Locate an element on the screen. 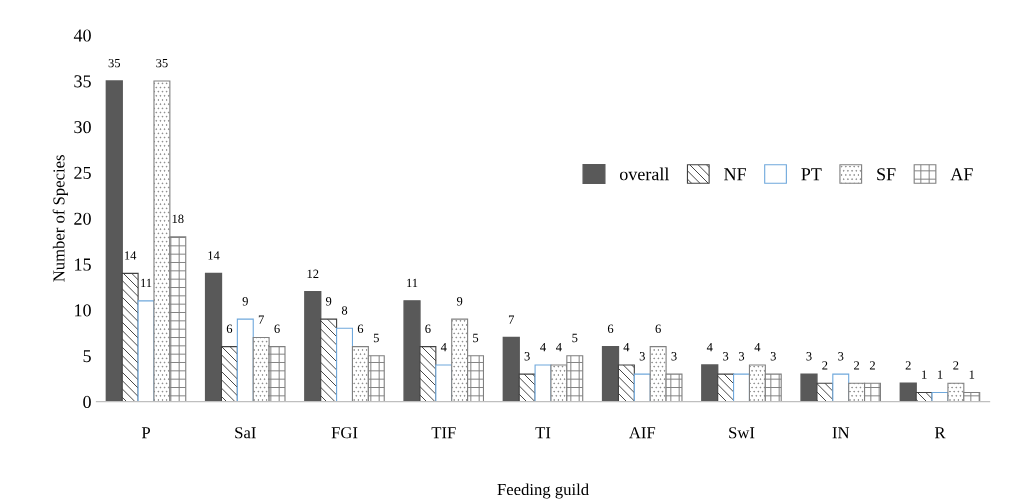 The height and width of the screenshot is (502, 1015). y-tick-label: 5 is located at coordinates (87, 356).